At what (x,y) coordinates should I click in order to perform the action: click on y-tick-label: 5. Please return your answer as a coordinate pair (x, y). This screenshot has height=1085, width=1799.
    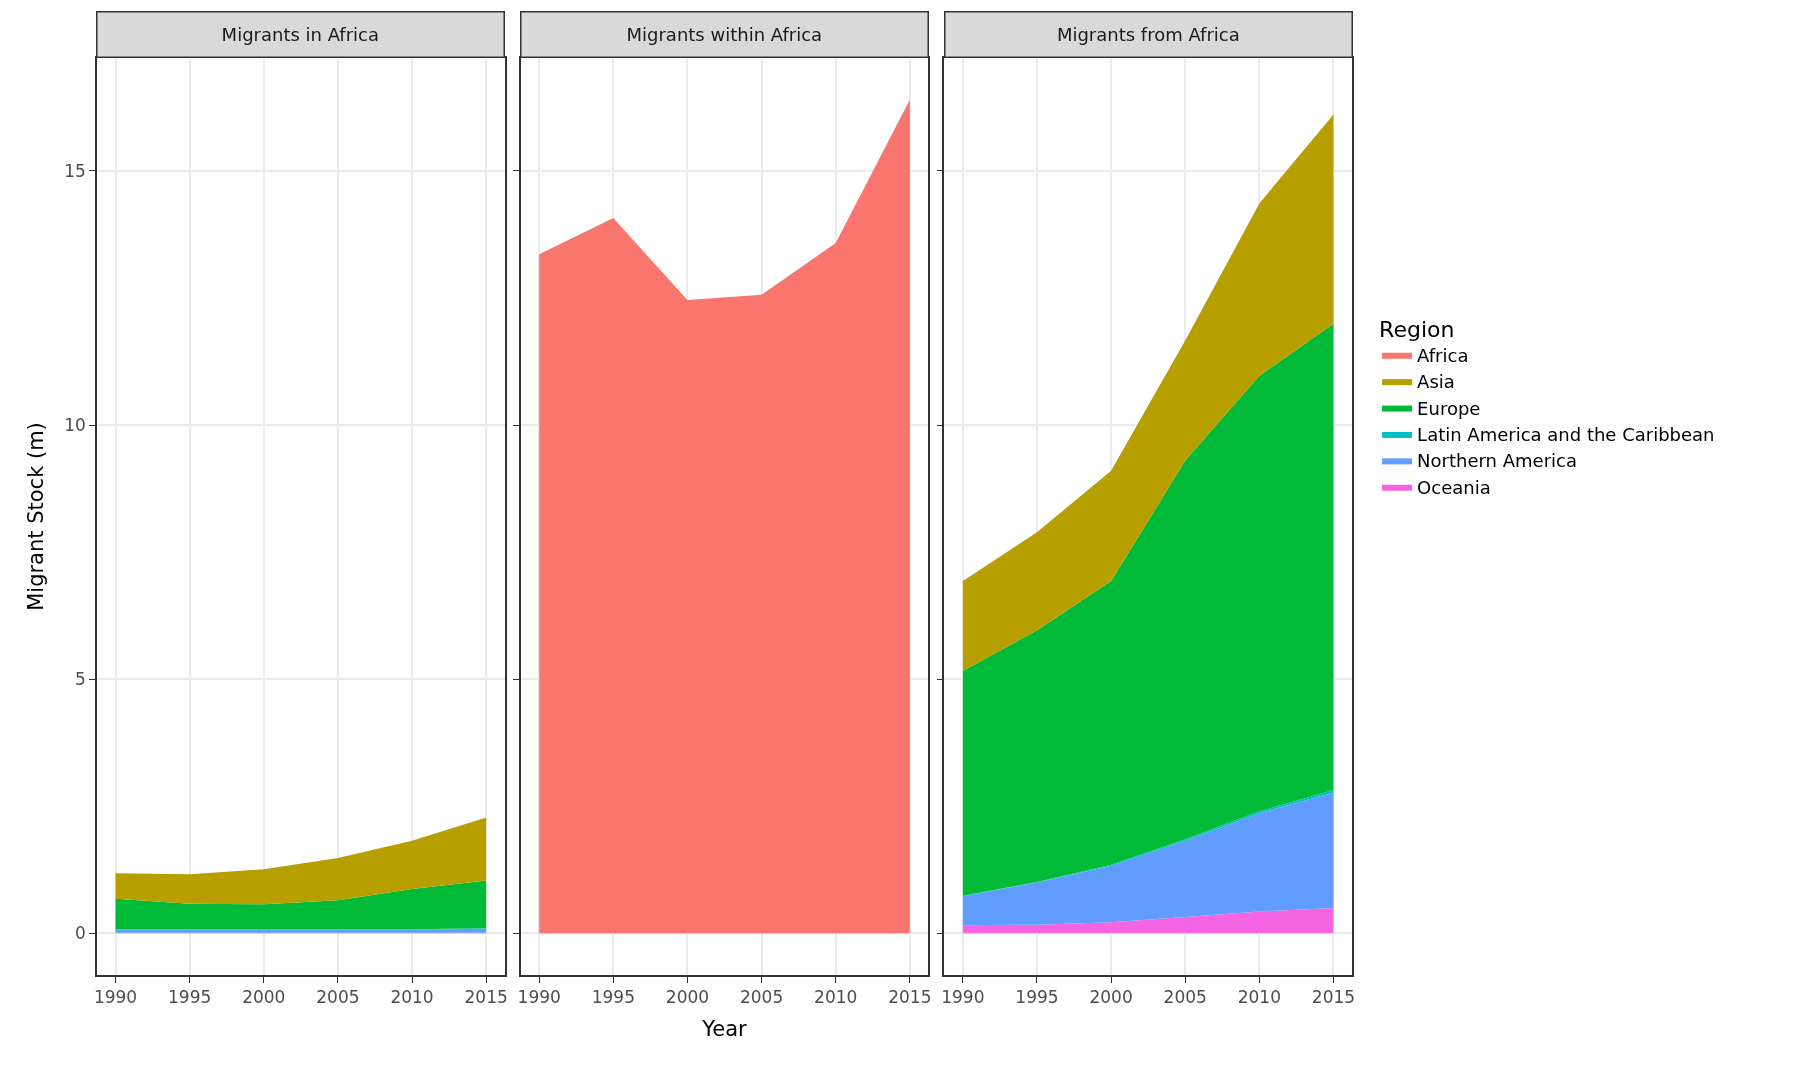
    Looking at the image, I should click on (80, 679).